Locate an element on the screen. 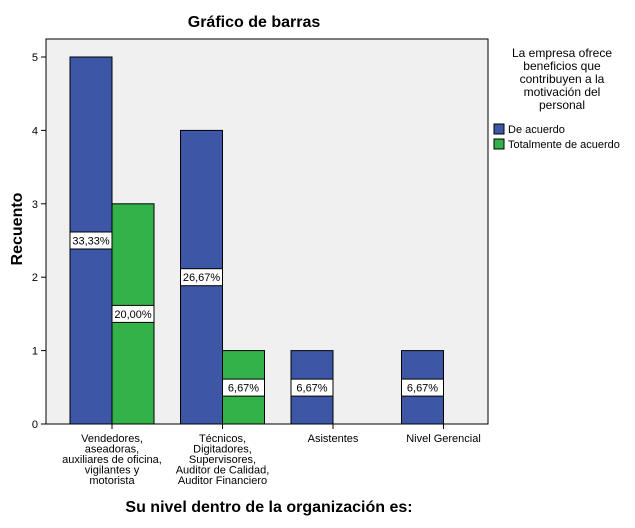  x-tick-label-line: Auditor Financiero is located at coordinates (222, 481).